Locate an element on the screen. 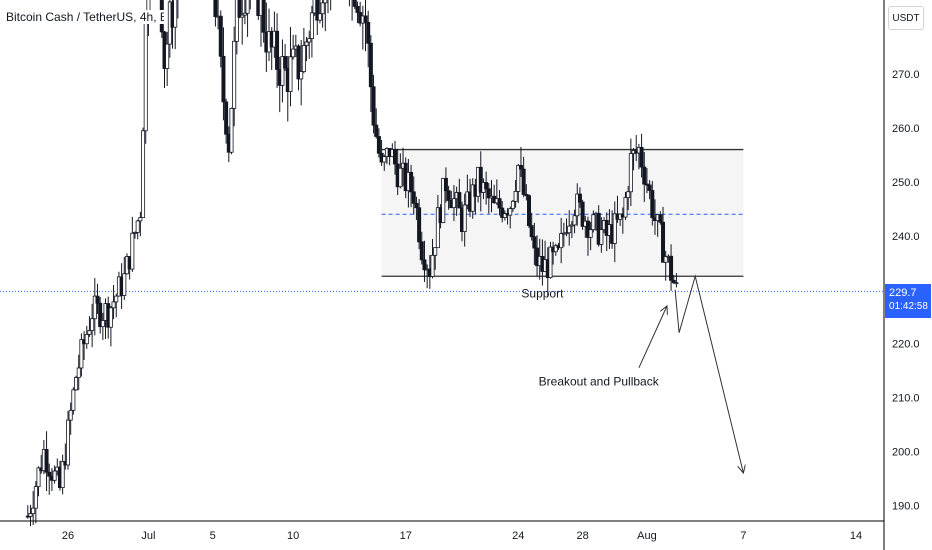  x-tick-label: 5 is located at coordinates (213, 536).